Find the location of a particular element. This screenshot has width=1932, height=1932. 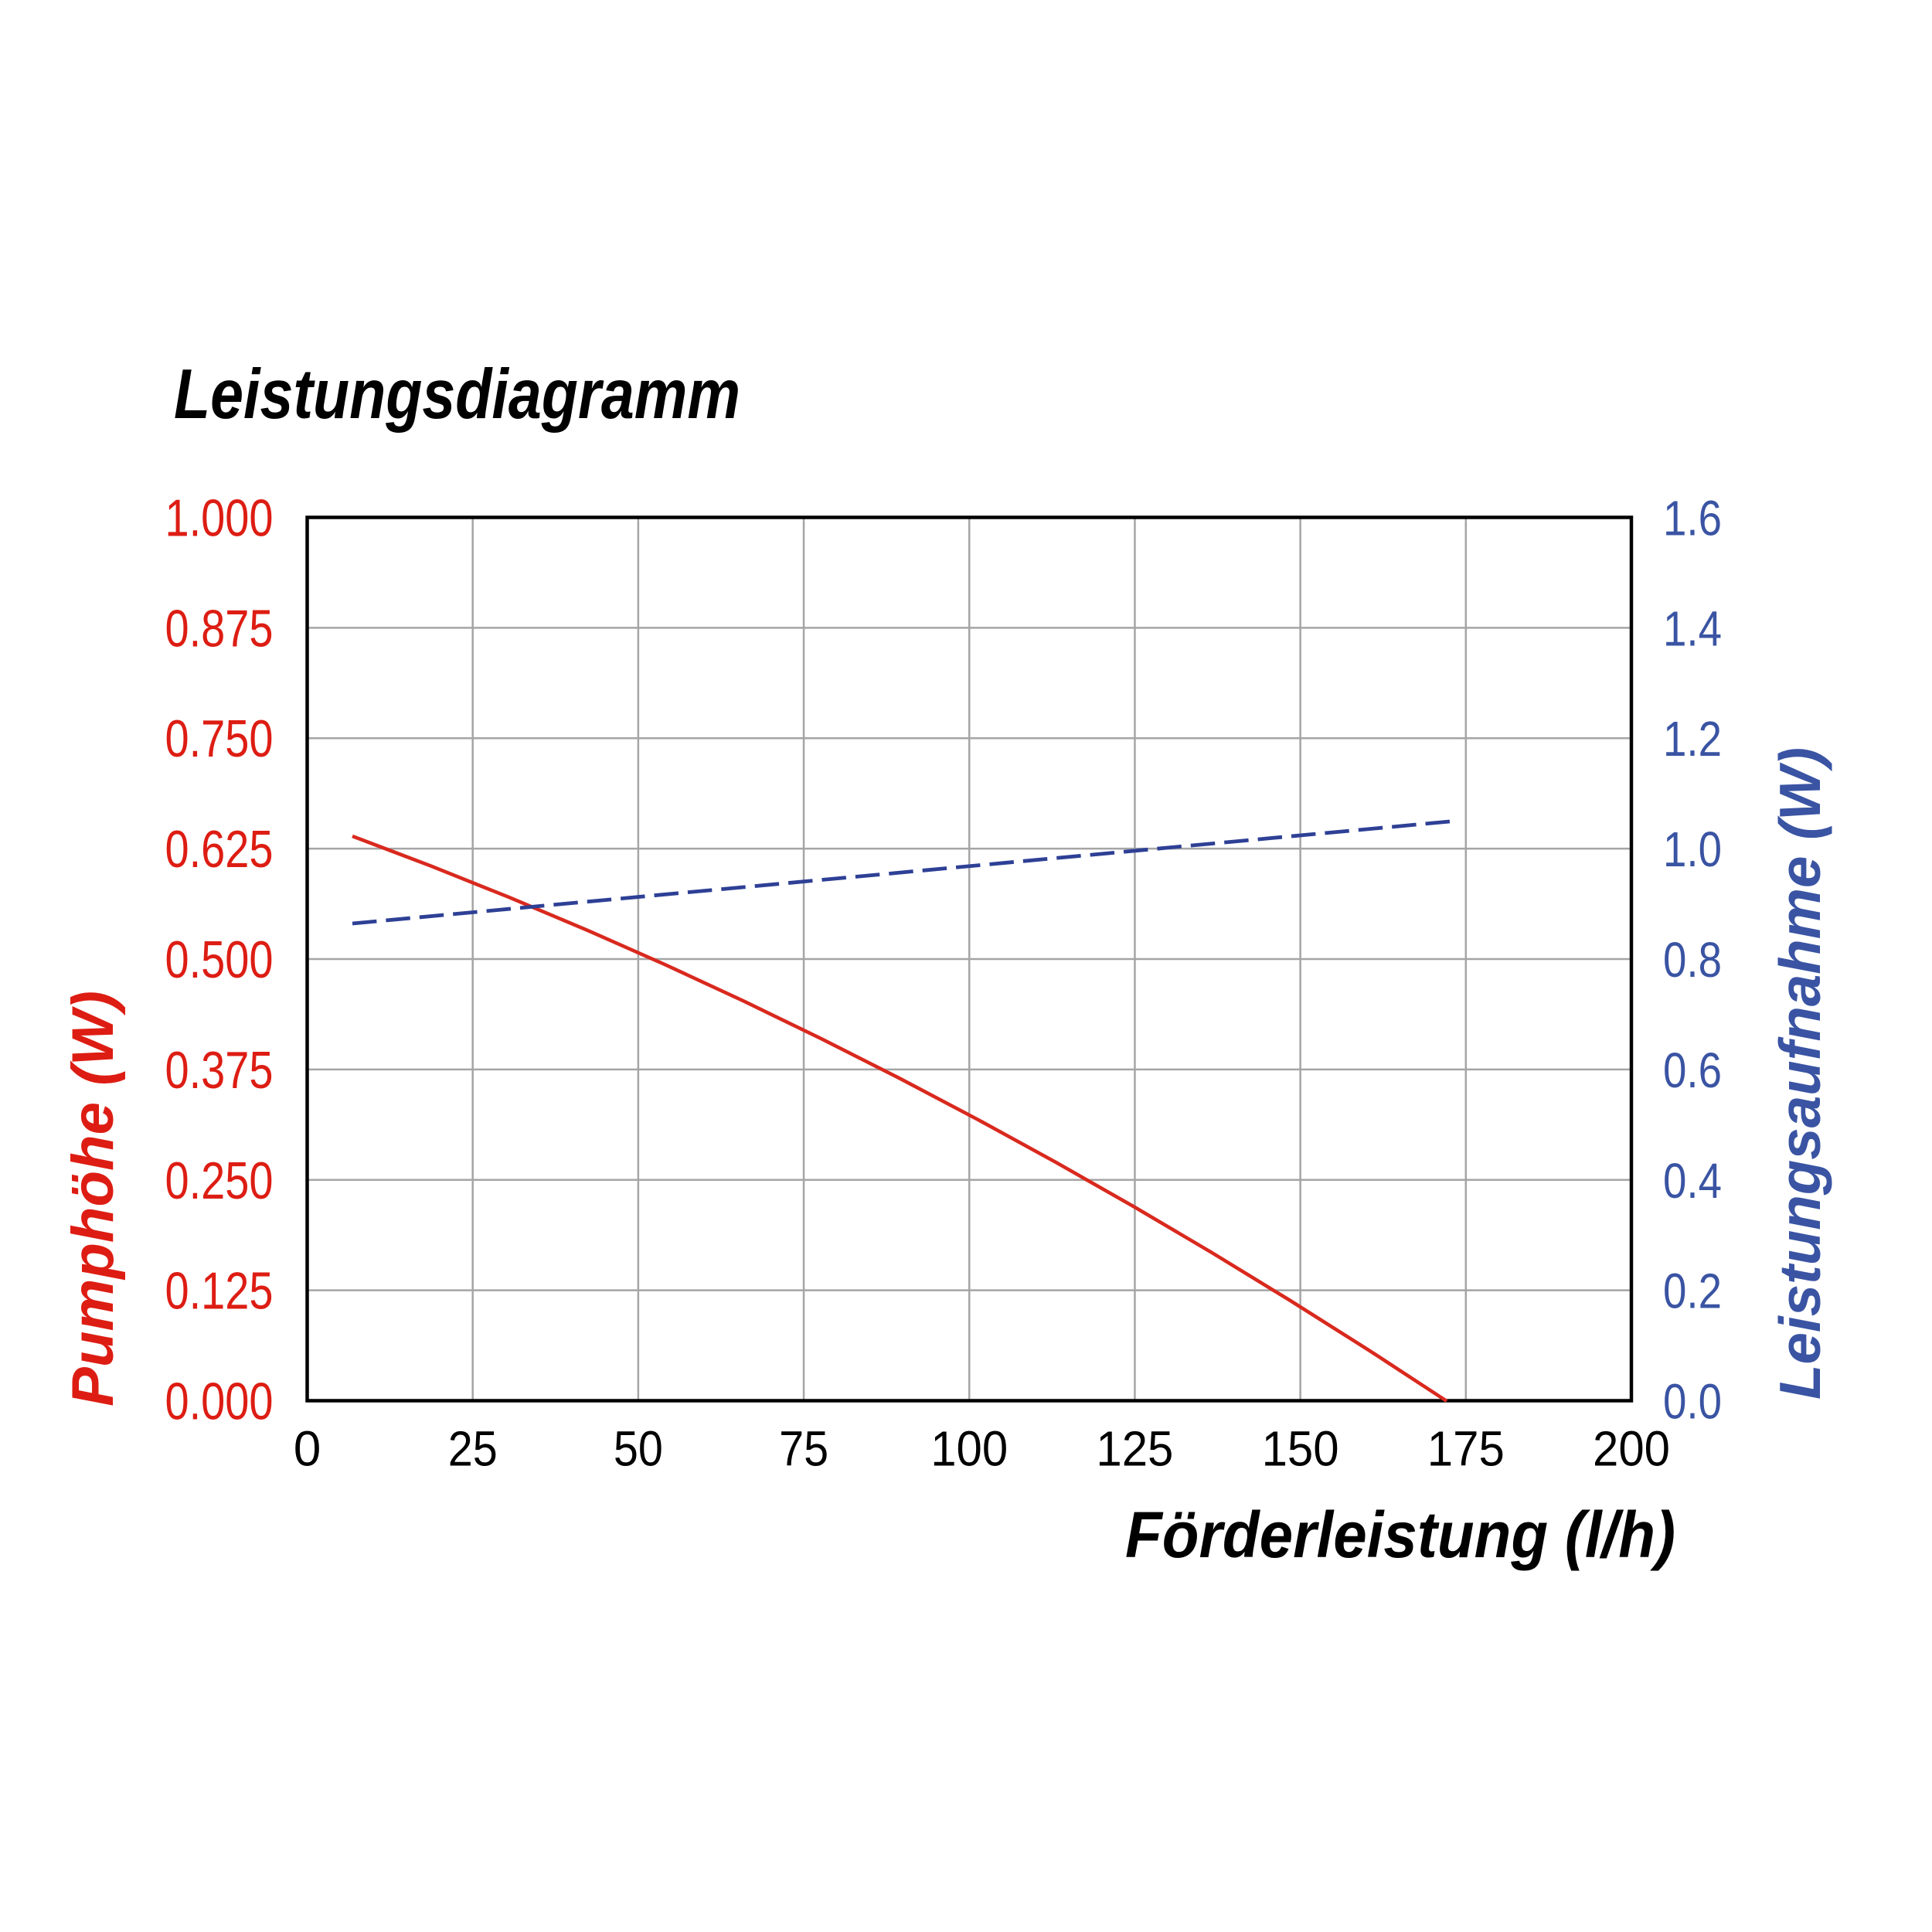

svg-text: 1.6 is located at coordinates (1693, 518).